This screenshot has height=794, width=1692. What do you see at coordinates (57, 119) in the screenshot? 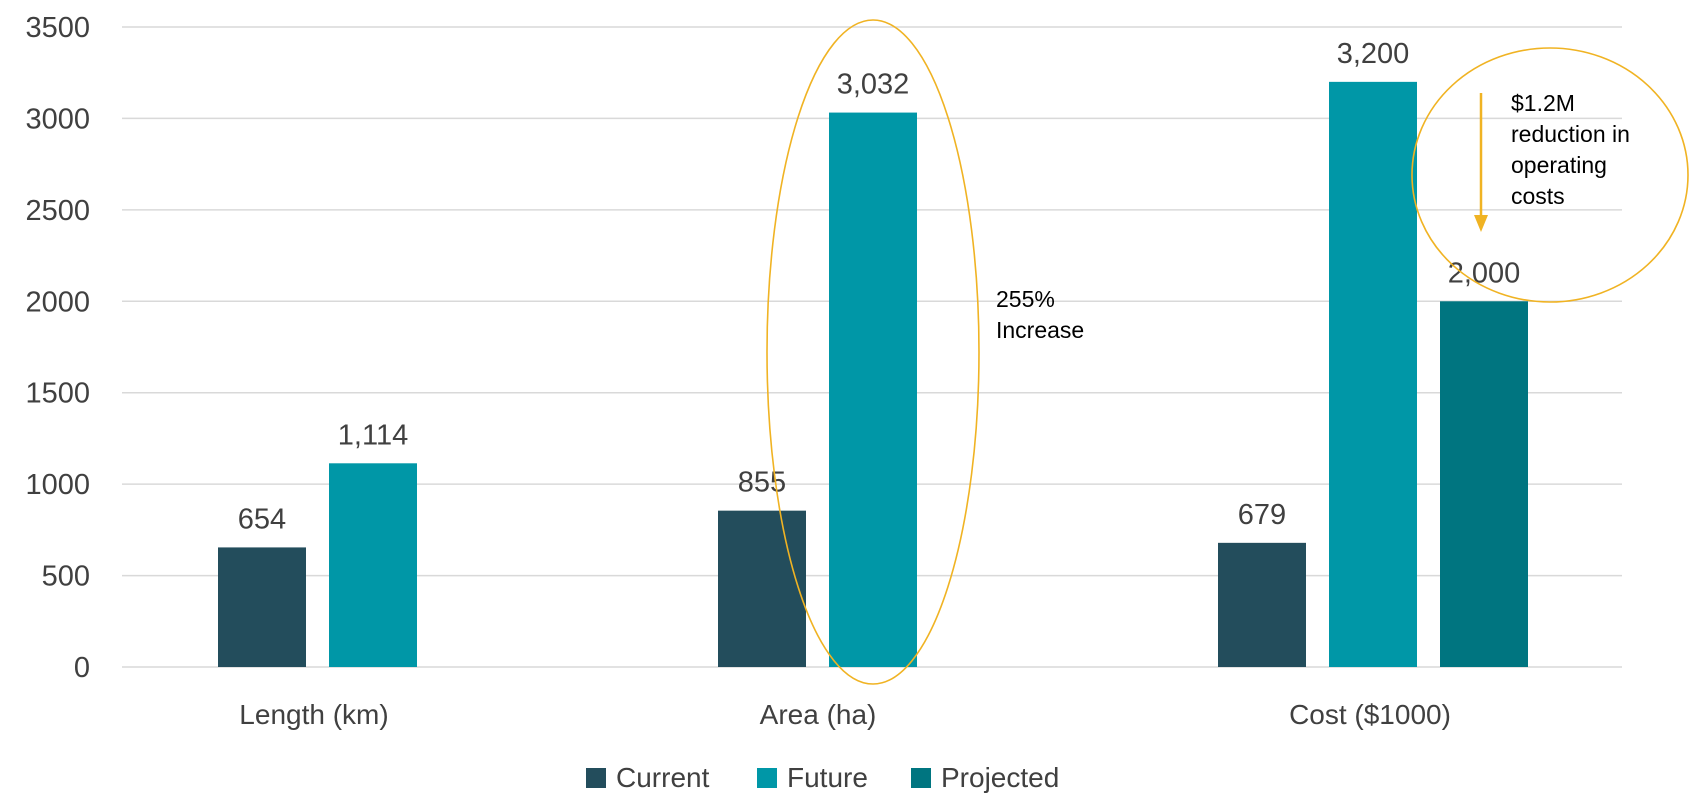
I see `y-tick-label: 3000` at bounding box center [57, 119].